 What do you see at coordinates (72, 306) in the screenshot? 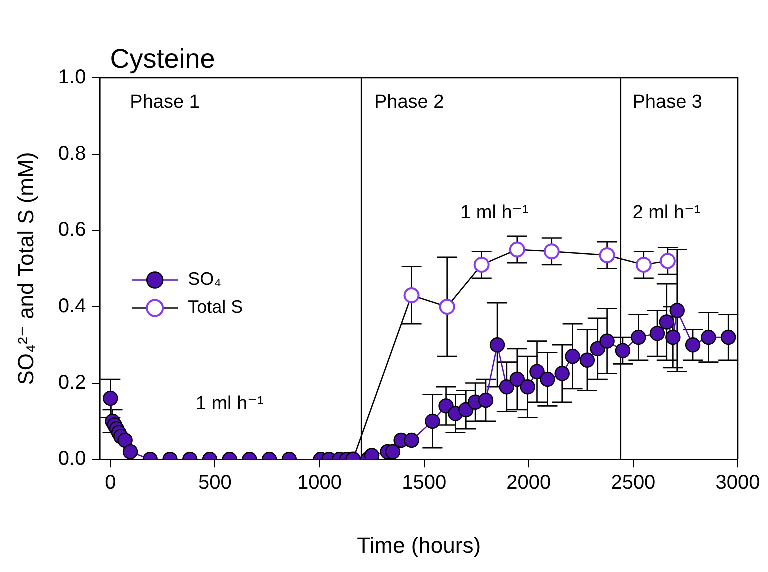
I see `y-tick-label: 0.4` at bounding box center [72, 306].